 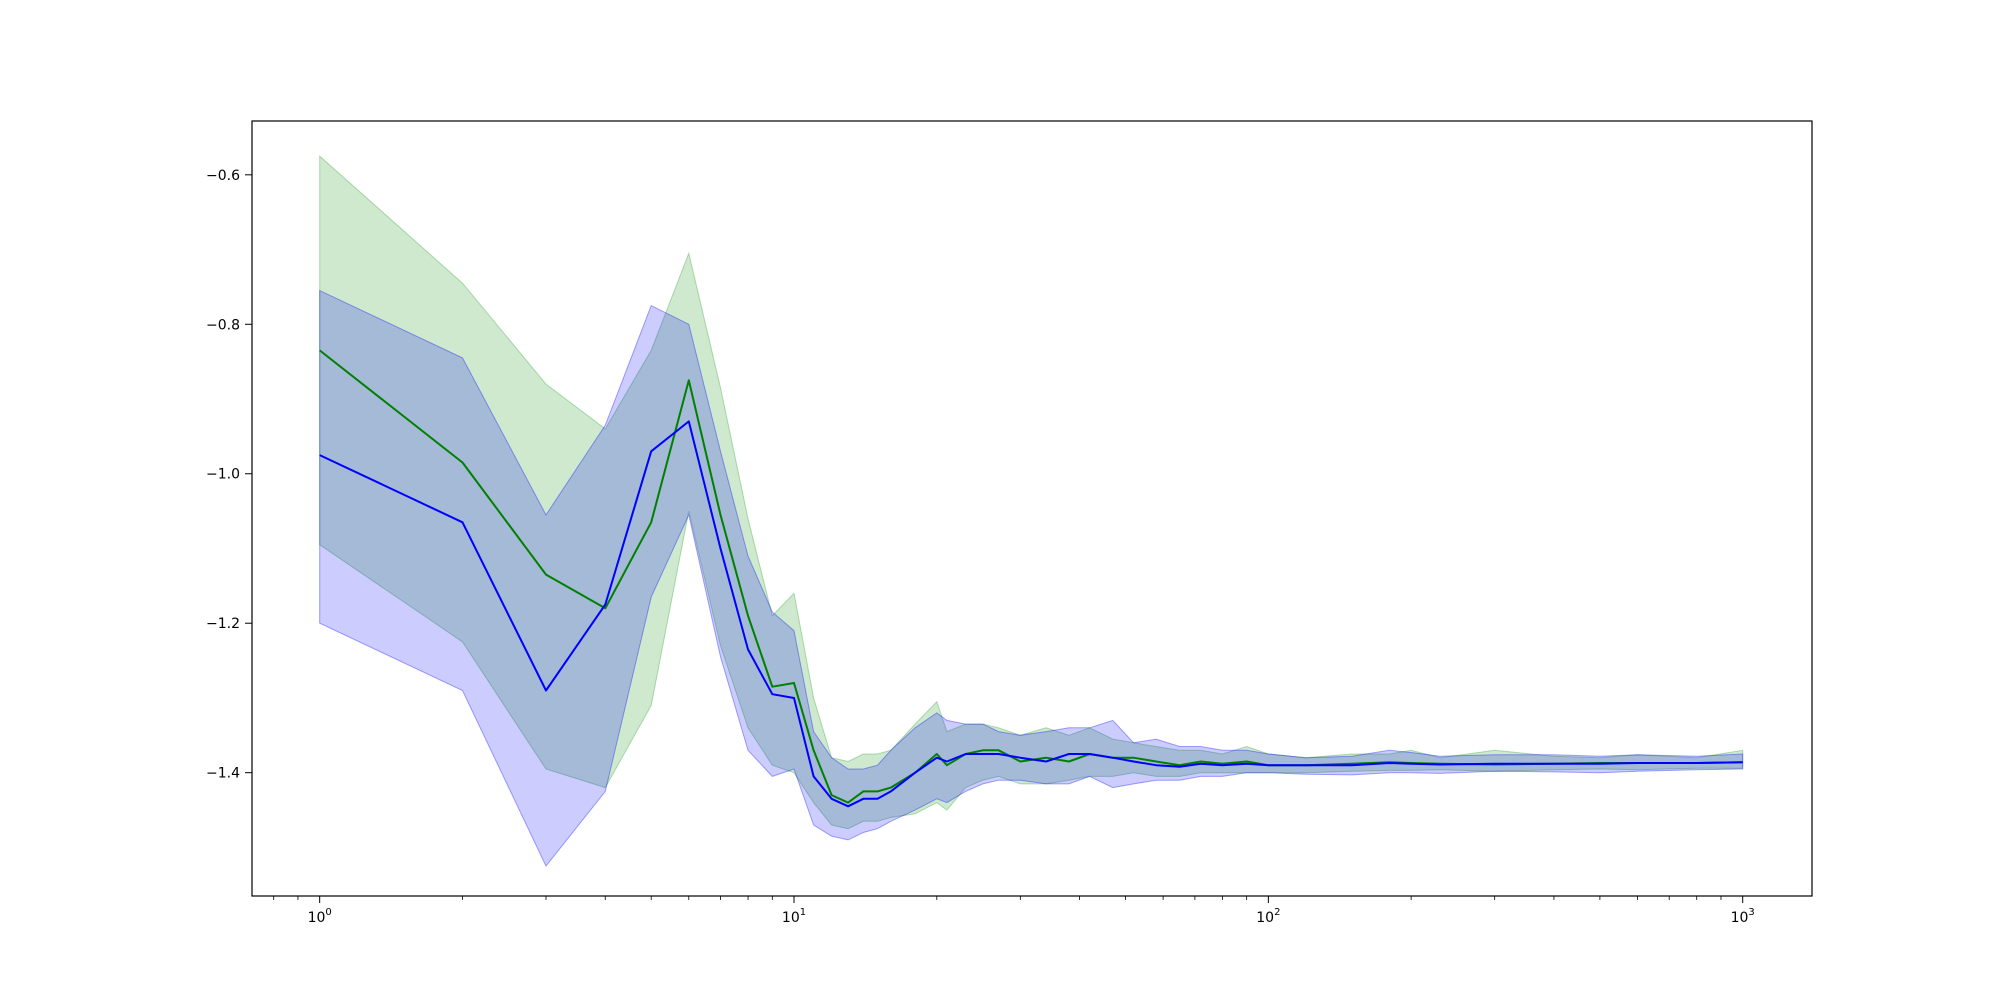 I want to click on x-tick-label: 10², so click(x=1268, y=916).